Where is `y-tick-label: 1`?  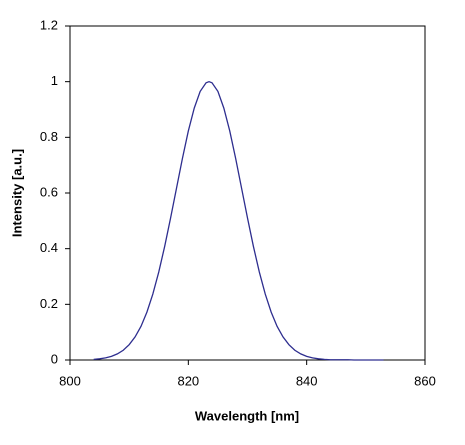
y-tick-label: 1 is located at coordinates (54, 80).